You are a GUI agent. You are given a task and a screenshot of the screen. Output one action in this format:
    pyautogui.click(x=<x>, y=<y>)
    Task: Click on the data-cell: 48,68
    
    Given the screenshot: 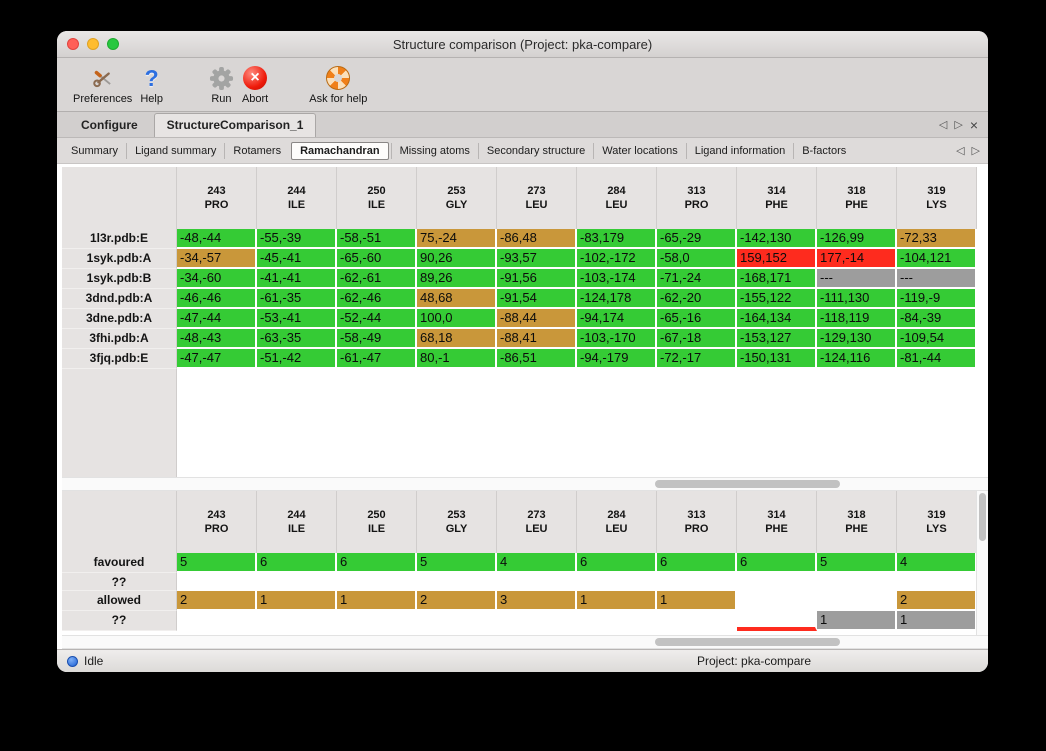 What is the action you would take?
    pyautogui.click(x=457, y=299)
    